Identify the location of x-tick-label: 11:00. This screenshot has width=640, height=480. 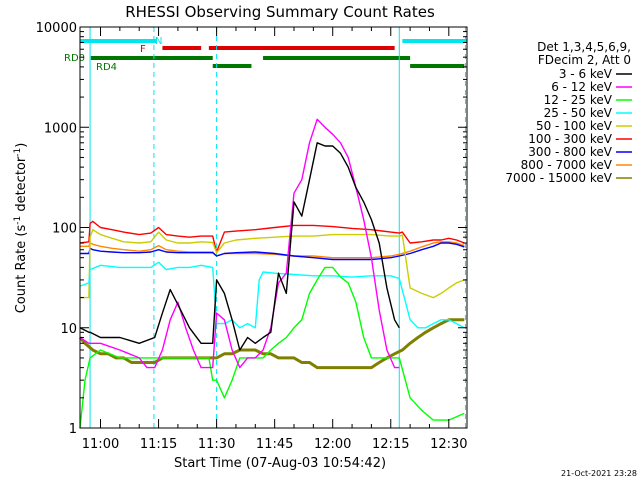
(100, 444).